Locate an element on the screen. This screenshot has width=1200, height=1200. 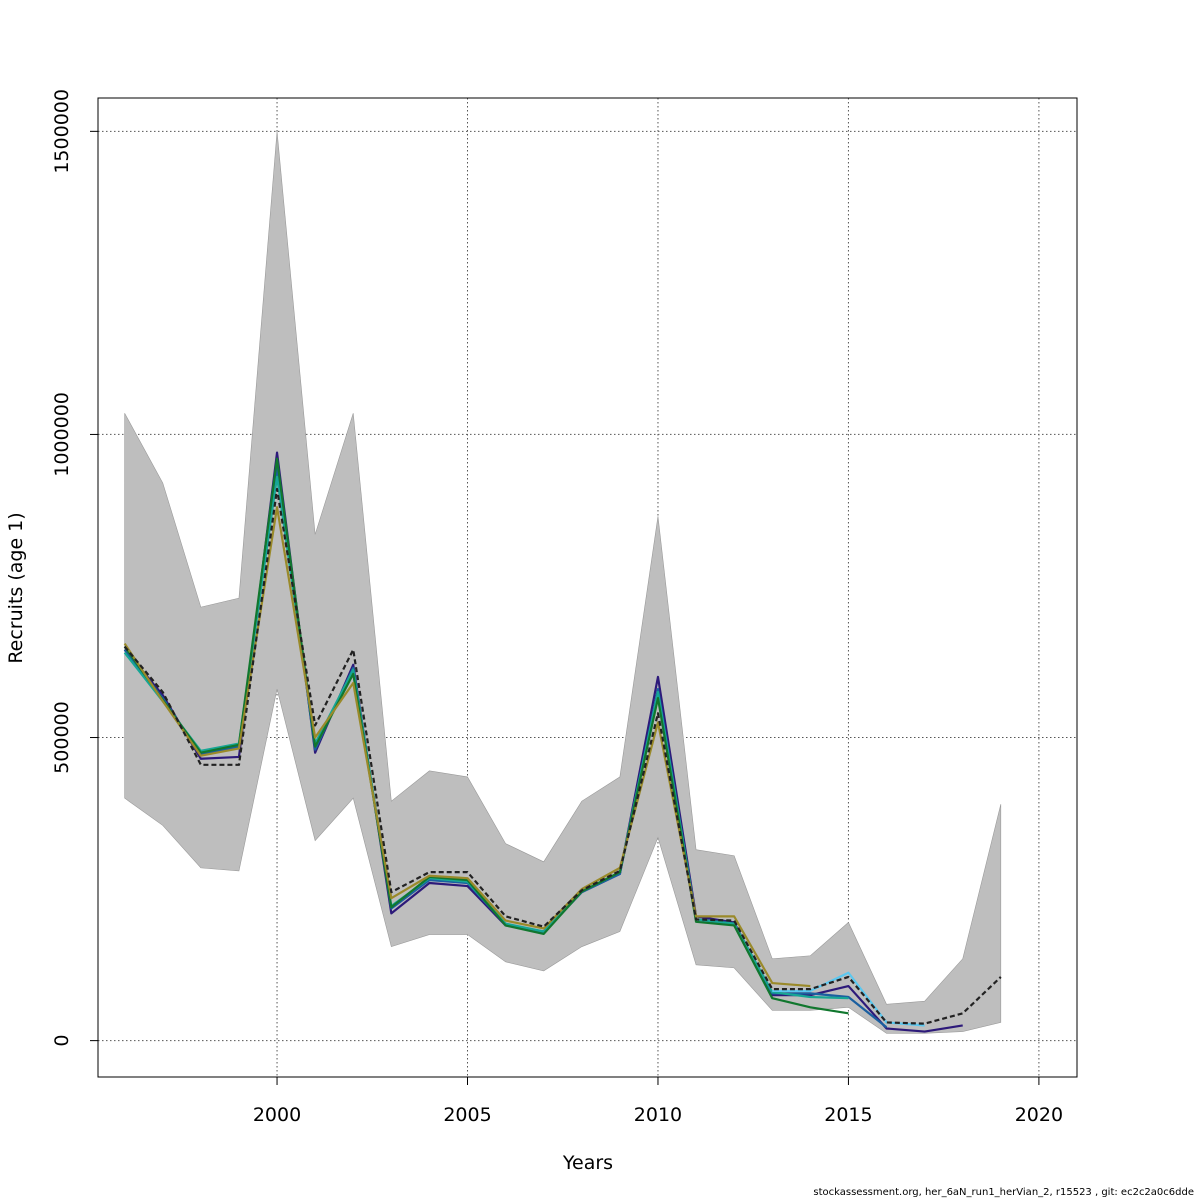
y-axis-ticks: 0 500000 1000000 1500000 is located at coordinates (74, 568).